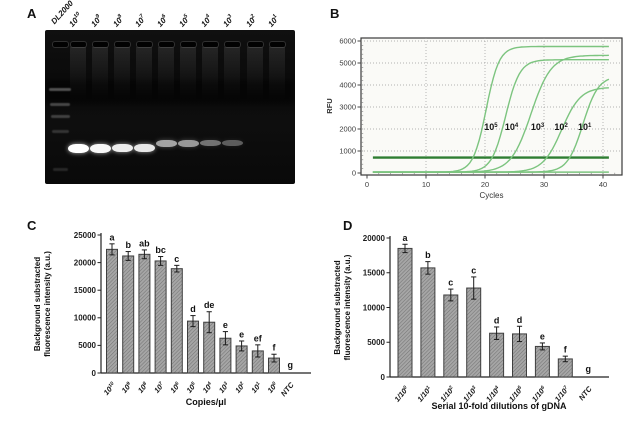  Describe the element at coordinates (117, 21) in the screenshot. I see `gel-lane-label: 108` at that location.